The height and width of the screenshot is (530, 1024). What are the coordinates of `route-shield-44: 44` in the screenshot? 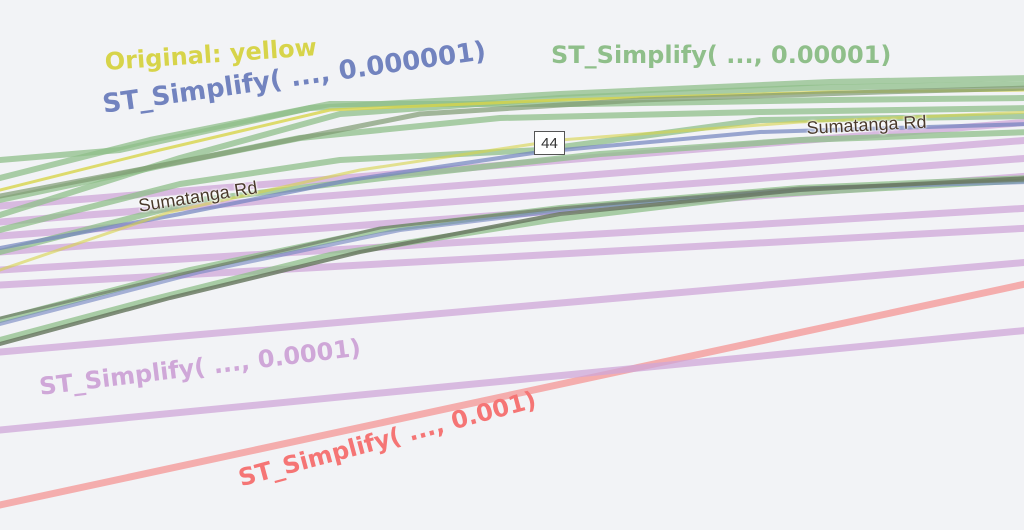 It's located at (549, 143).